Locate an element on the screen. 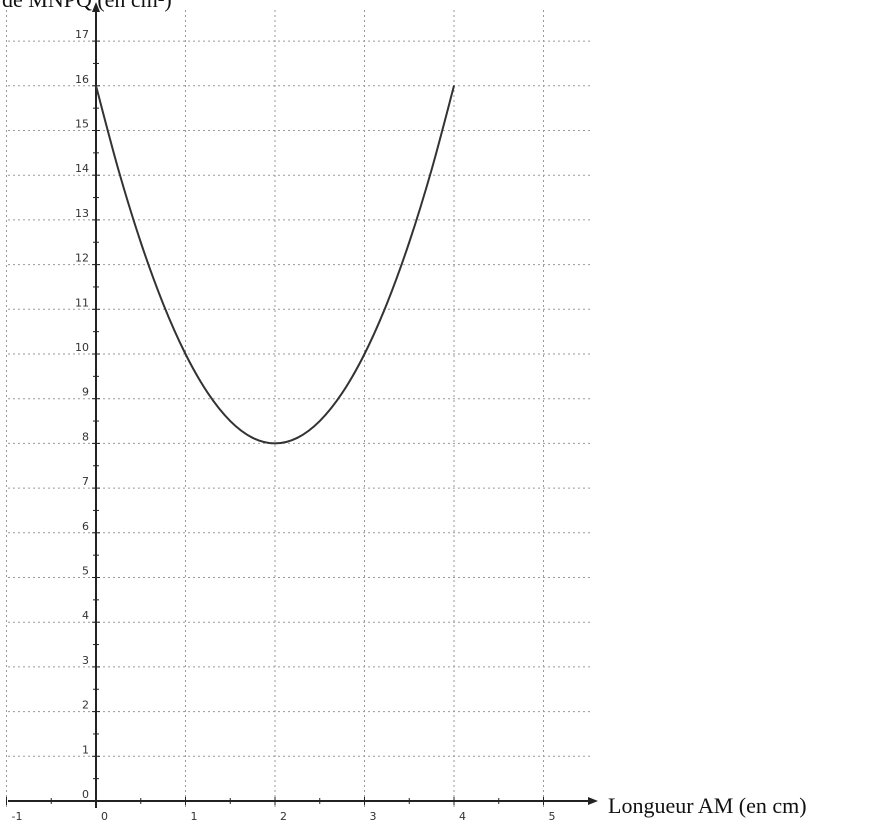 This screenshot has height=828, width=895. y-tick-labels: 01234567891011121314151617 is located at coordinates (82, 414).